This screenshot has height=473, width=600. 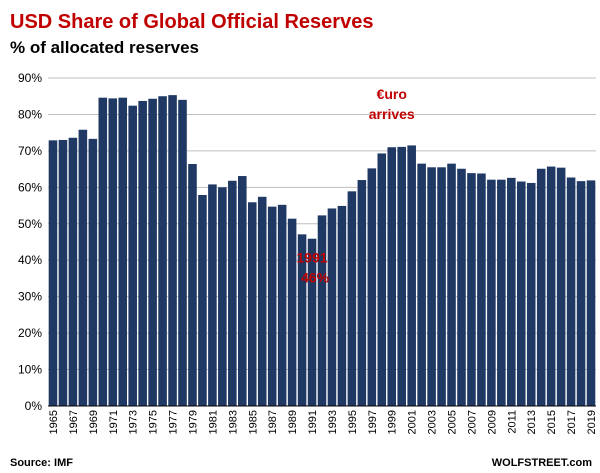 I want to click on bar-2016, so click(x=561, y=286).